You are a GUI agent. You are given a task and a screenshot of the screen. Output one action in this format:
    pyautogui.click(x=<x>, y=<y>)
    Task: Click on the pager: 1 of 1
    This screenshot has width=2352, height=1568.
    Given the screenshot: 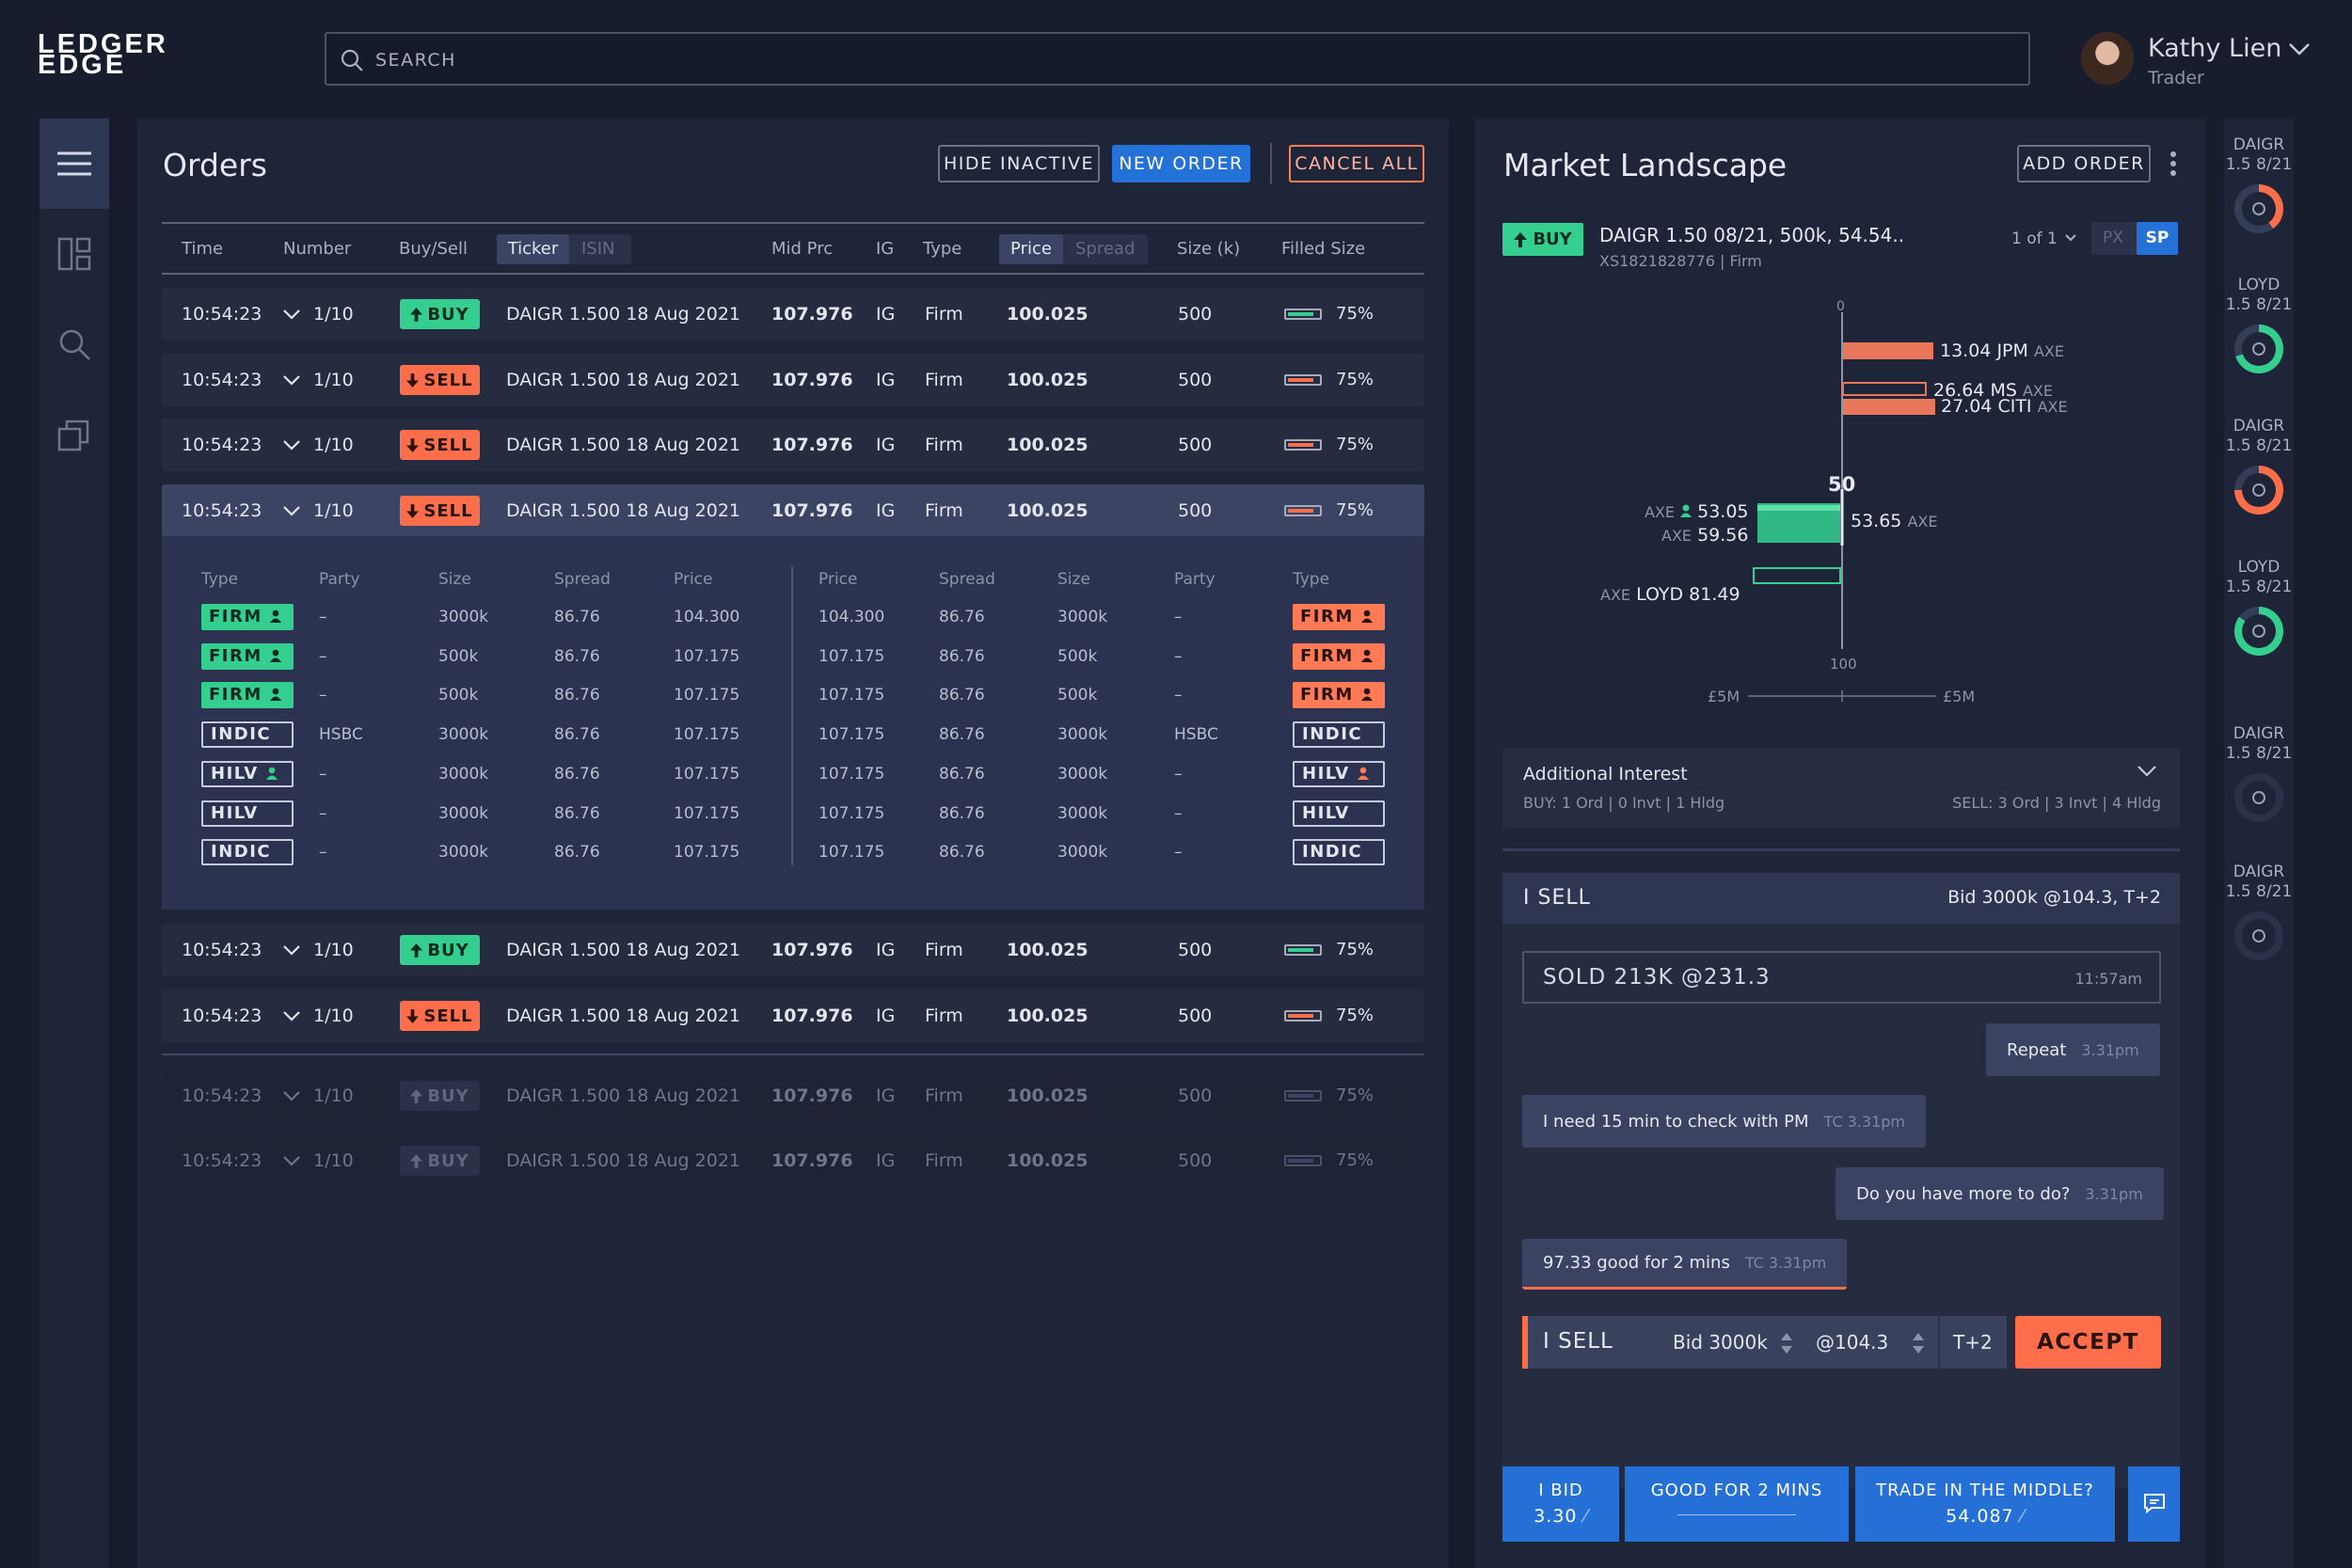 What is the action you would take?
    pyautogui.click(x=2034, y=239)
    